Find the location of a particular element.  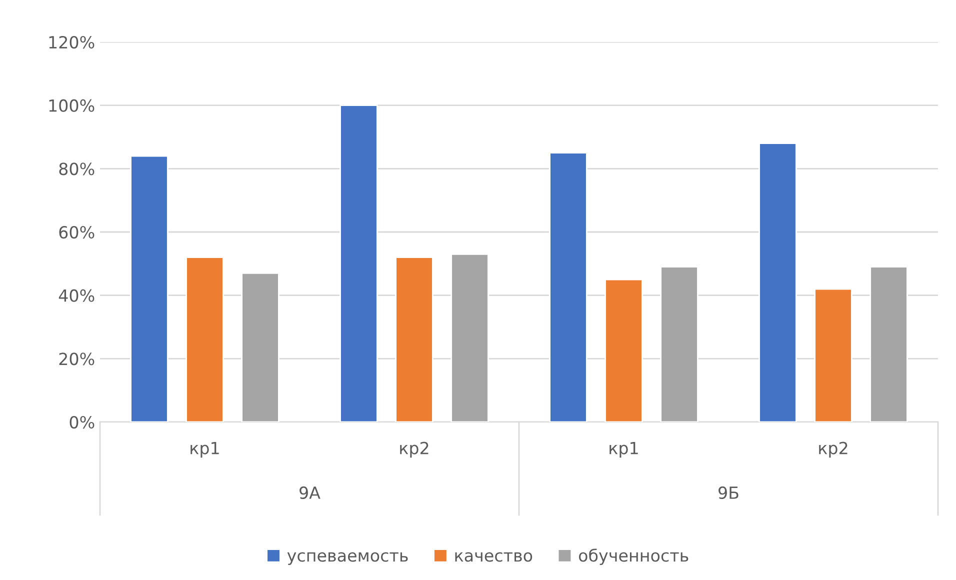

text: 9А is located at coordinates (310, 493).